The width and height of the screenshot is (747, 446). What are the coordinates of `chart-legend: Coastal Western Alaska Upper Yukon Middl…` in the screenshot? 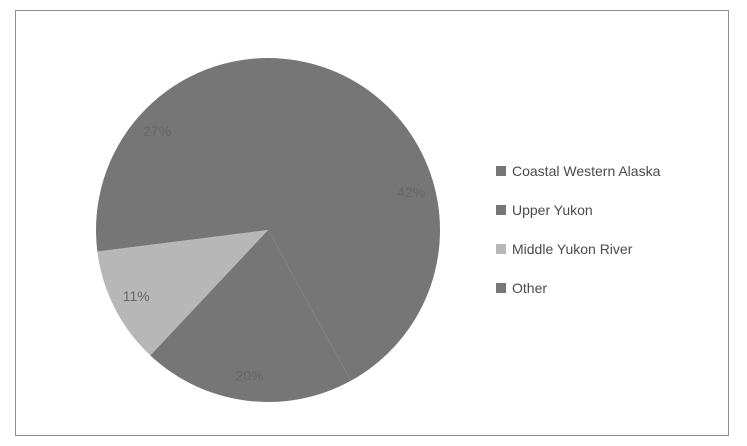 It's located at (578, 240).